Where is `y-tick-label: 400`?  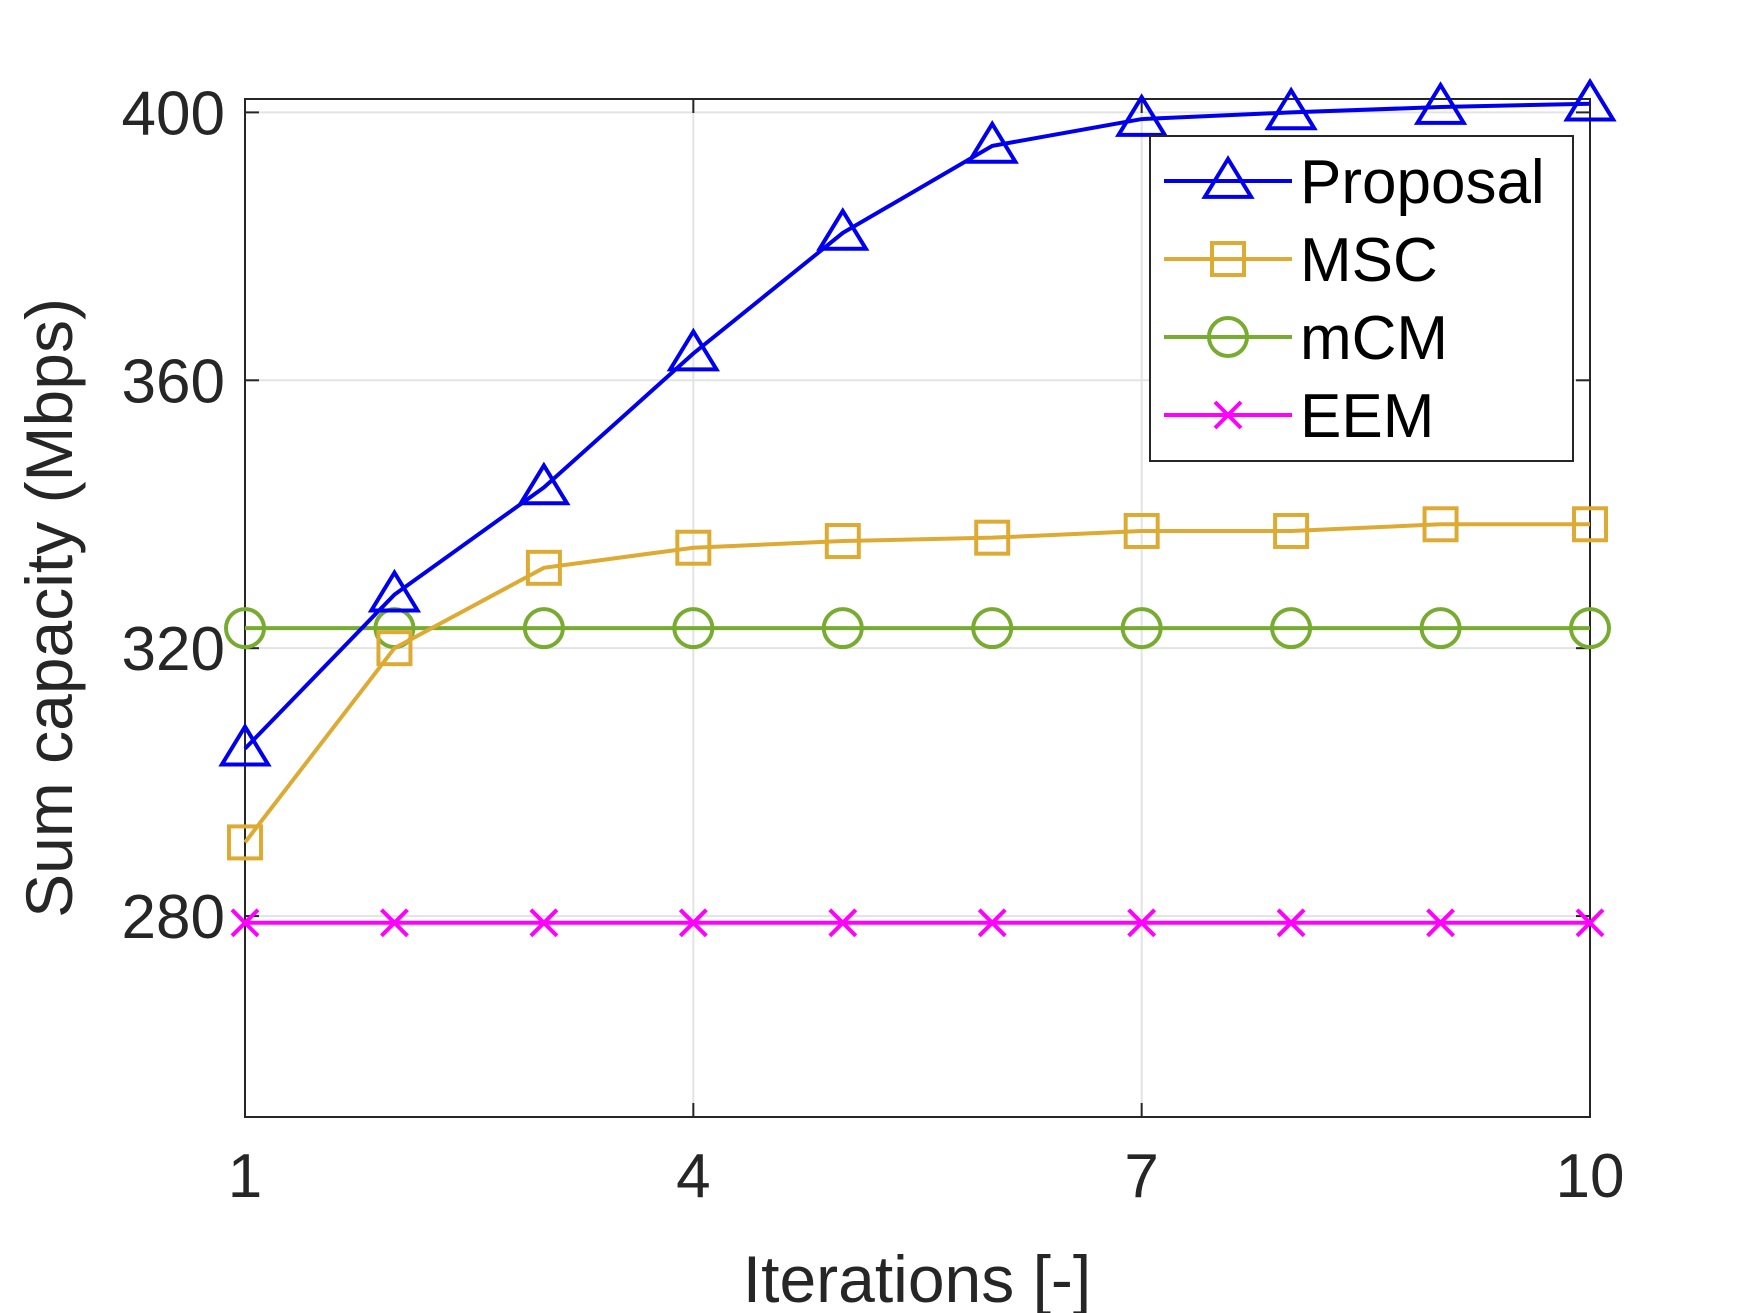 y-tick-label: 400 is located at coordinates (173, 113).